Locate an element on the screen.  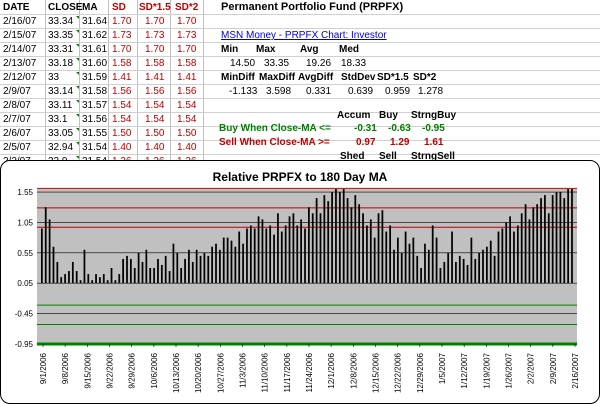
cell-sd2: 1.40 is located at coordinates (187, 147).